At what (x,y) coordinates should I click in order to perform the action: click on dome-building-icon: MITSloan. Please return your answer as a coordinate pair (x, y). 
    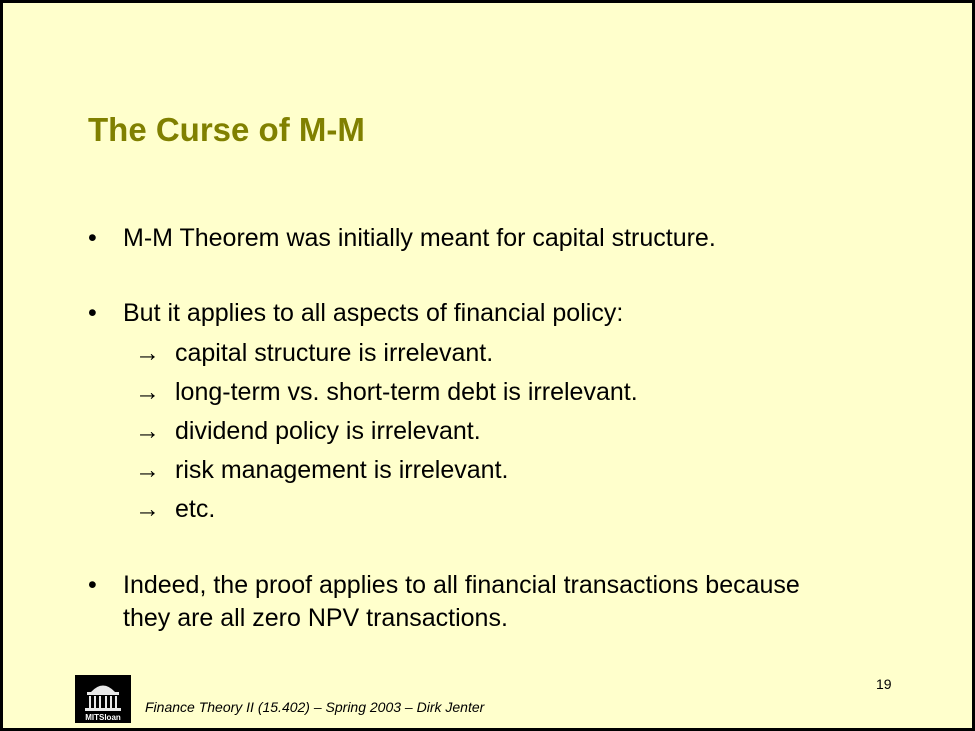
    Looking at the image, I should click on (103, 699).